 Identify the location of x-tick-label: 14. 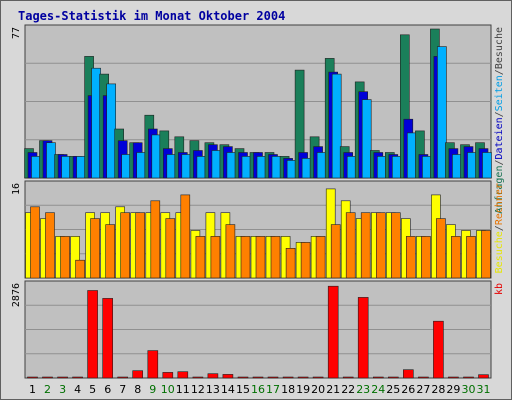
(228, 389).